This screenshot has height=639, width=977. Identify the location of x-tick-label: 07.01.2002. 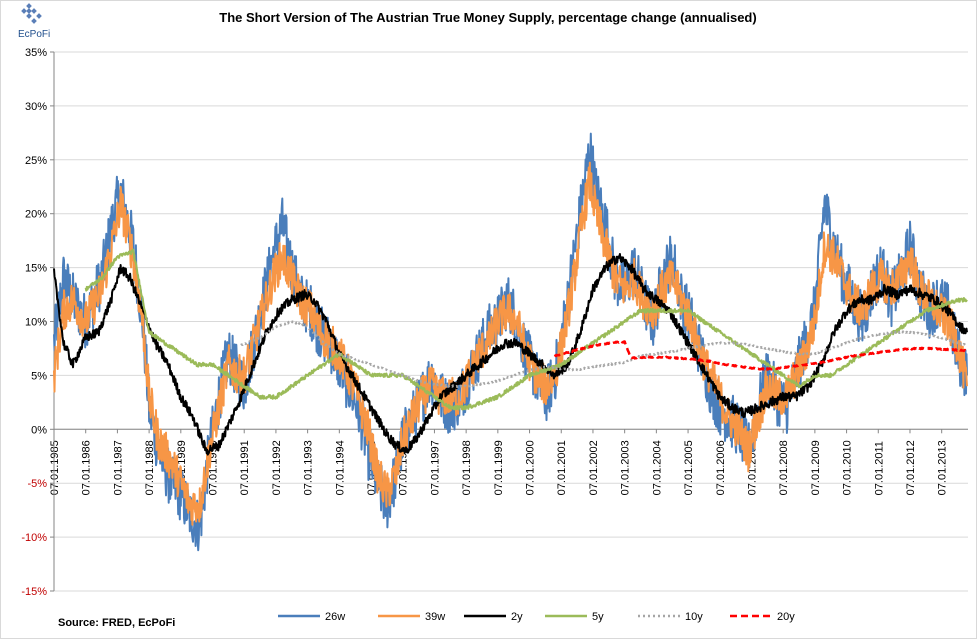
(594, 467).